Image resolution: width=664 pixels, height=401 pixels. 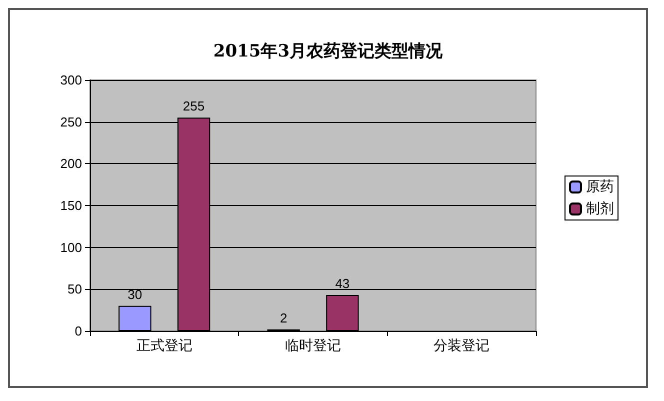 I want to click on x-tick-label: 临时登记, so click(x=313, y=346).